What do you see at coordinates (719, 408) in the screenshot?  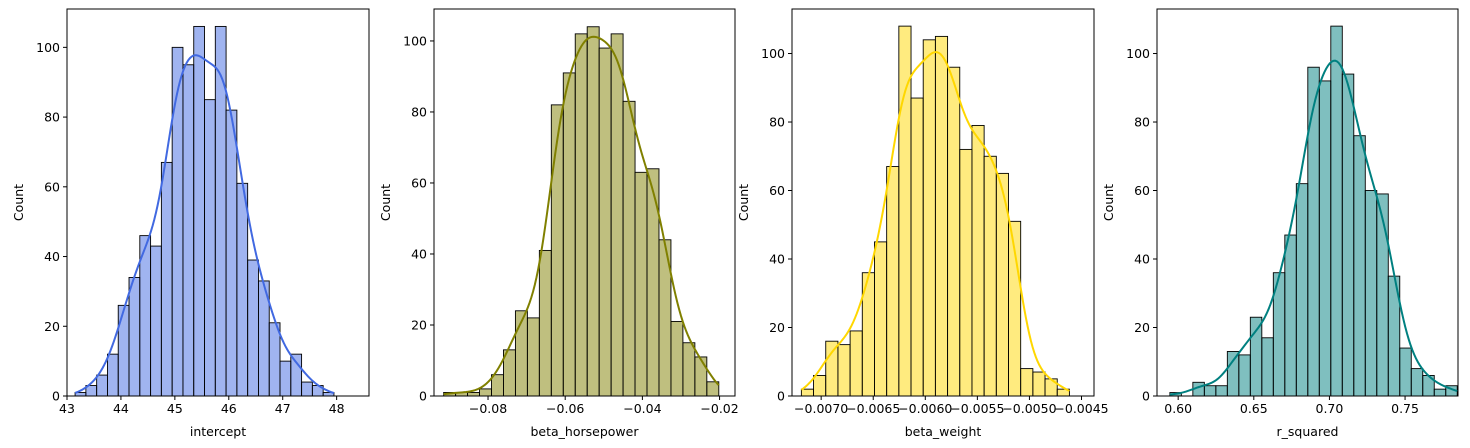 I see `x-tick-label: −0.02` at bounding box center [719, 408].